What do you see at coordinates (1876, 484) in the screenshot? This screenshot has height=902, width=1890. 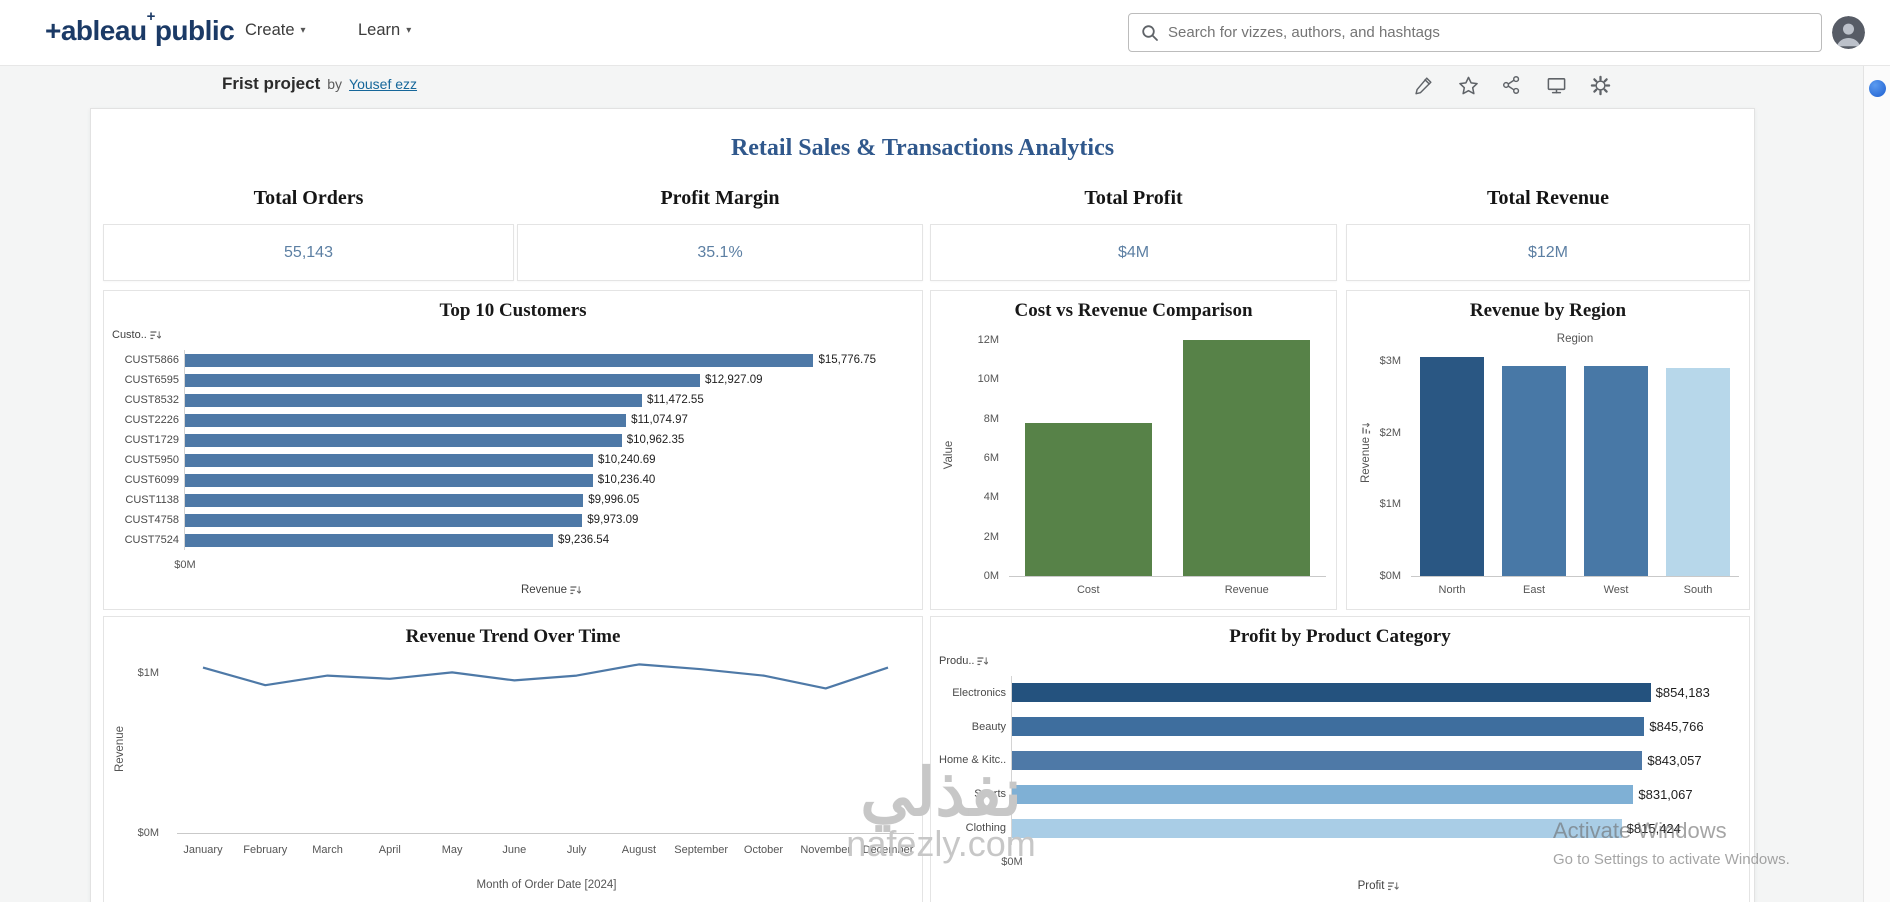 I see `browser-side-panel` at bounding box center [1876, 484].